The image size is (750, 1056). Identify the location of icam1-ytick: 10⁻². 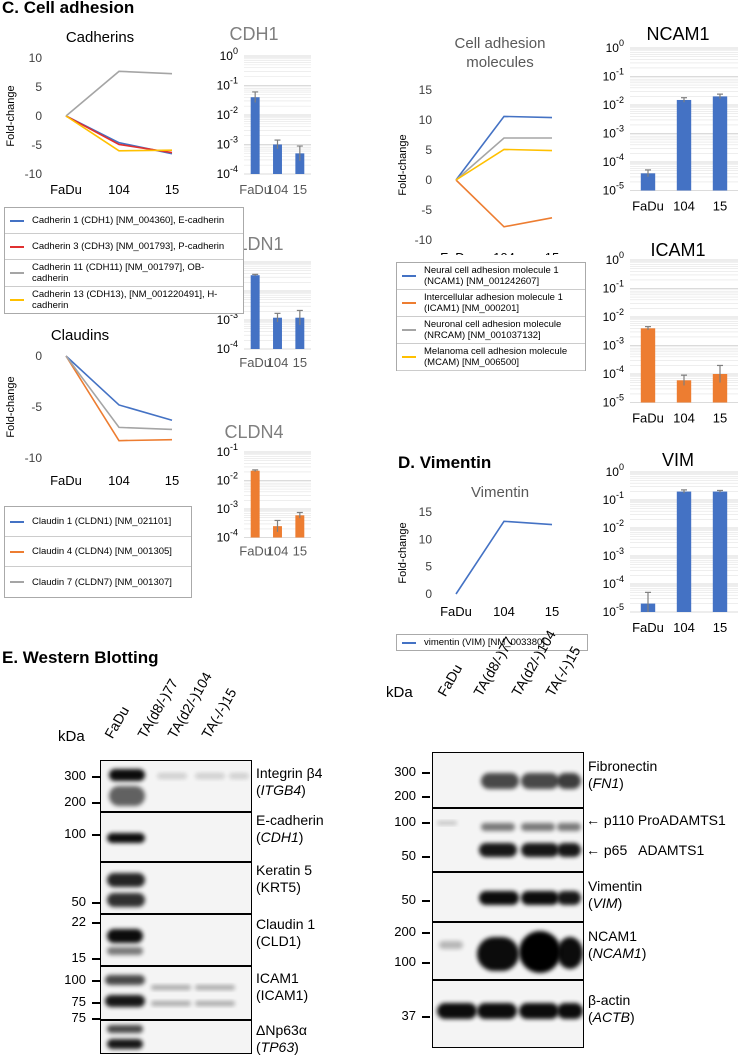
(613, 315).